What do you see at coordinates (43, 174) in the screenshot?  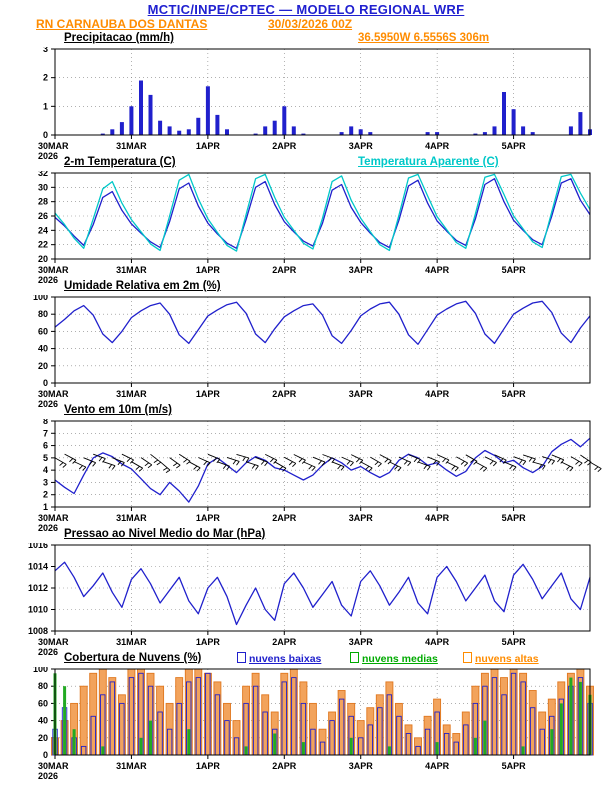 I see `svg-text: 32` at bounding box center [43, 174].